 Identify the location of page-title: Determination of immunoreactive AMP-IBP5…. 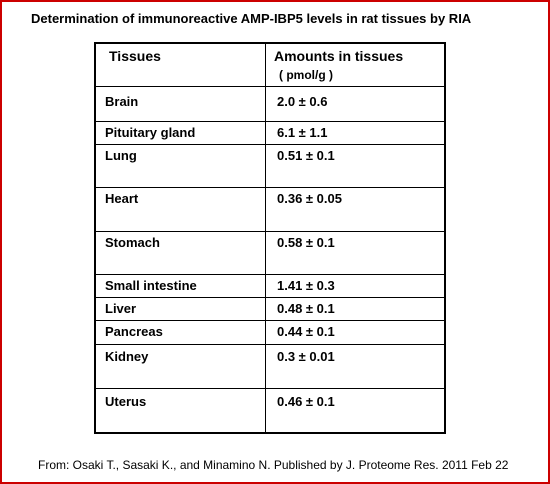
(251, 18).